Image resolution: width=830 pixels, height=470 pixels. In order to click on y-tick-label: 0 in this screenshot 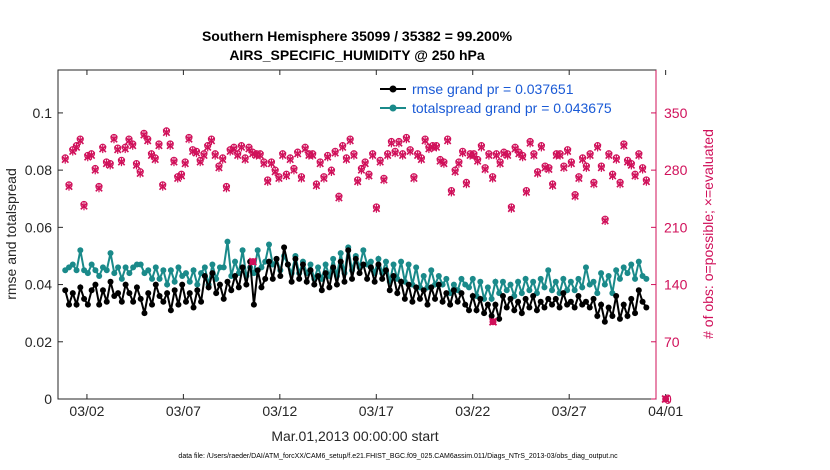, I will do `click(48, 399)`.